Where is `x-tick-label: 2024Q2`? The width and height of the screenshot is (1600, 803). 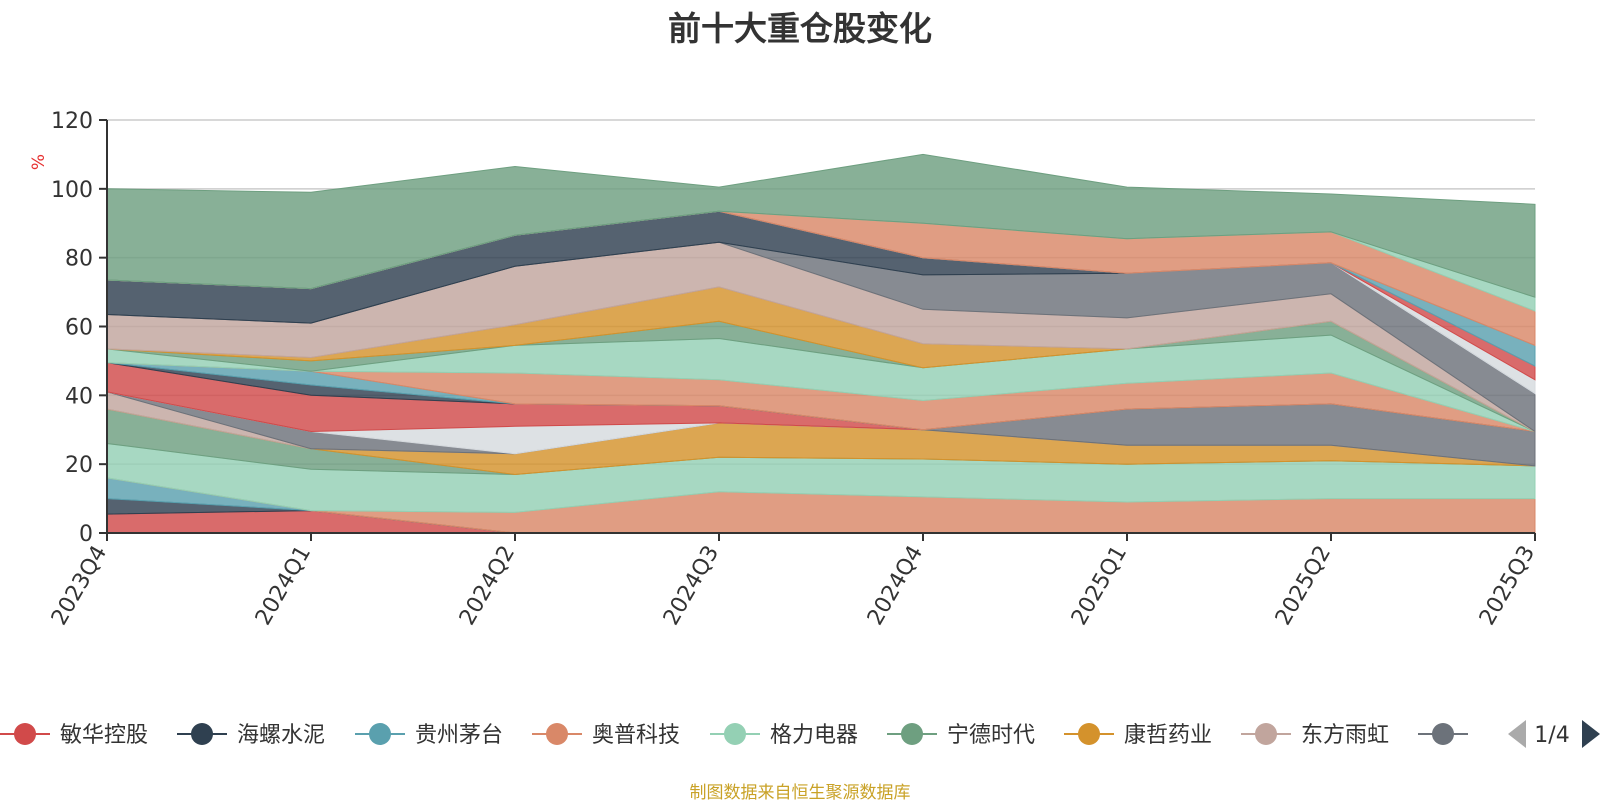
x-tick-label: 2024Q2 is located at coordinates (487, 586).